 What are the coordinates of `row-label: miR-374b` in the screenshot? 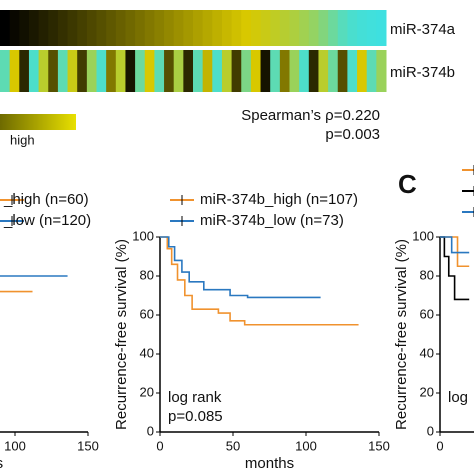 It's located at (422, 72).